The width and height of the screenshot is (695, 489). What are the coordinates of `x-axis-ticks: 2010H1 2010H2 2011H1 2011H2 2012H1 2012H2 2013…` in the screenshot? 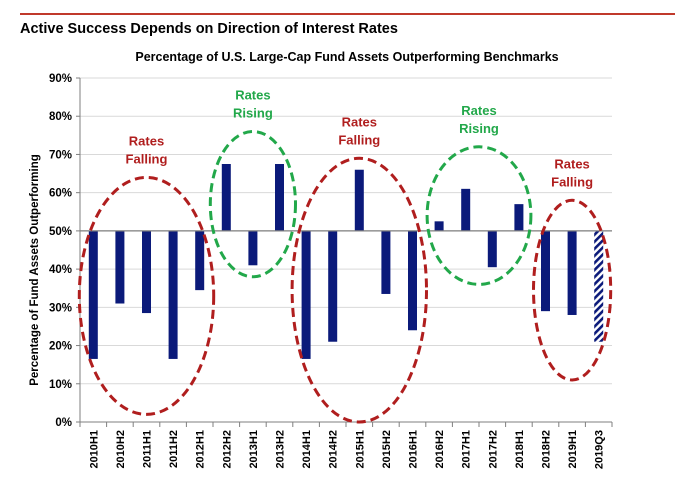 It's located at (346, 445).